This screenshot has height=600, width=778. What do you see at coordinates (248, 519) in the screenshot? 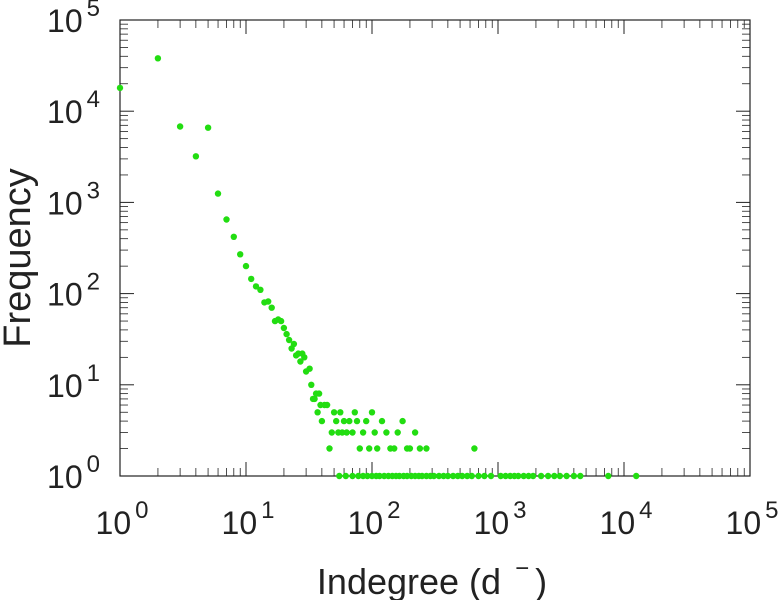
I see `x-tick-label: 10 1` at bounding box center [248, 519].